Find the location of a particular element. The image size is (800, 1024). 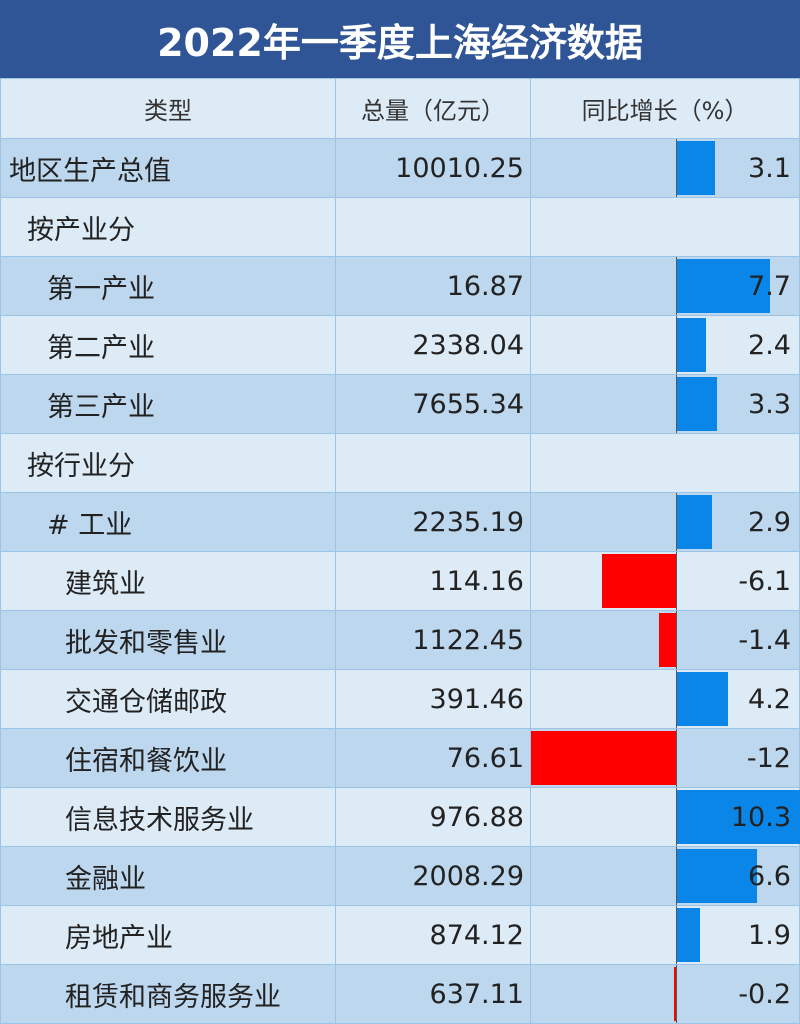

growth-value: 2.9 is located at coordinates (769, 522).